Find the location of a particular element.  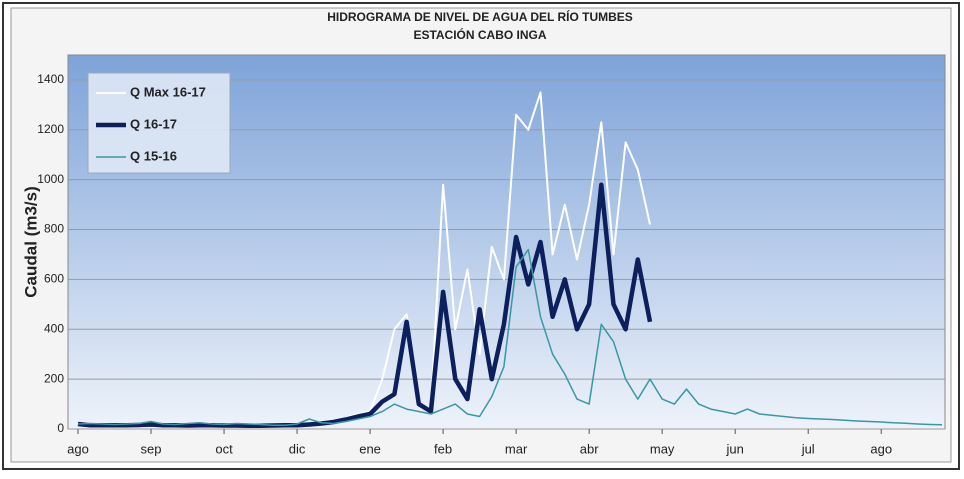

x-tick-label: dic is located at coordinates (297, 448).